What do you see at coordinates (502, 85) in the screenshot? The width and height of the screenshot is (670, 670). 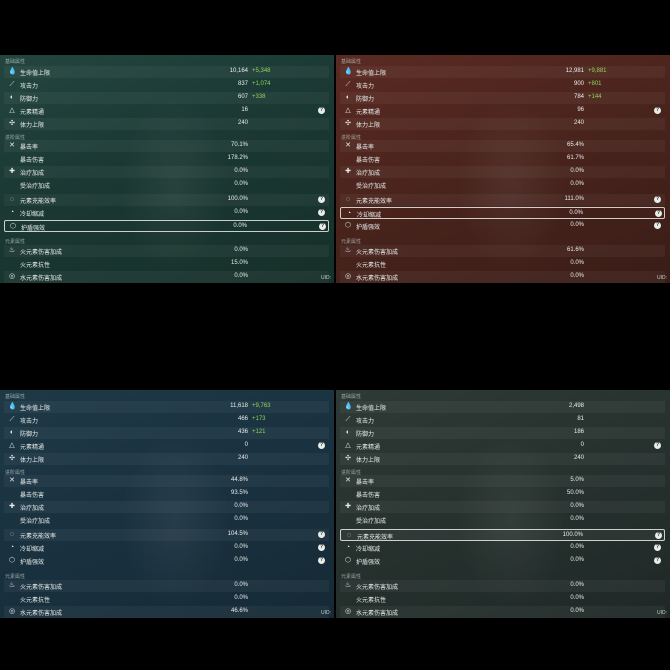 I see `stat-row: ⟋ 攻击力 900 +801` at bounding box center [502, 85].